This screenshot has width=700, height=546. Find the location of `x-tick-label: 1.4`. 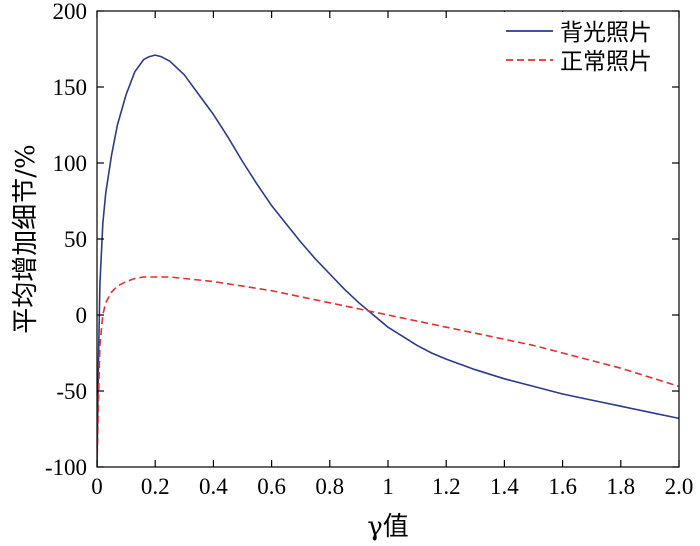

x-tick-label: 1.4 is located at coordinates (504, 486).